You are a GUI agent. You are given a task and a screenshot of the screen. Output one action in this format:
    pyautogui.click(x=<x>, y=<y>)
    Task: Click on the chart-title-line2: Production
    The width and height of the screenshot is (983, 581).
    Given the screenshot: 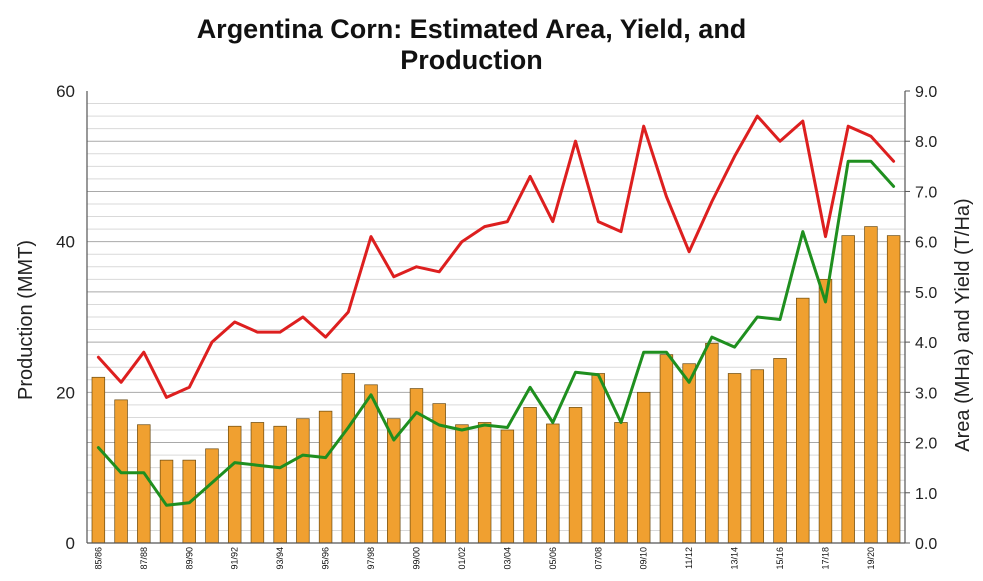 What is the action you would take?
    pyautogui.click(x=471, y=60)
    